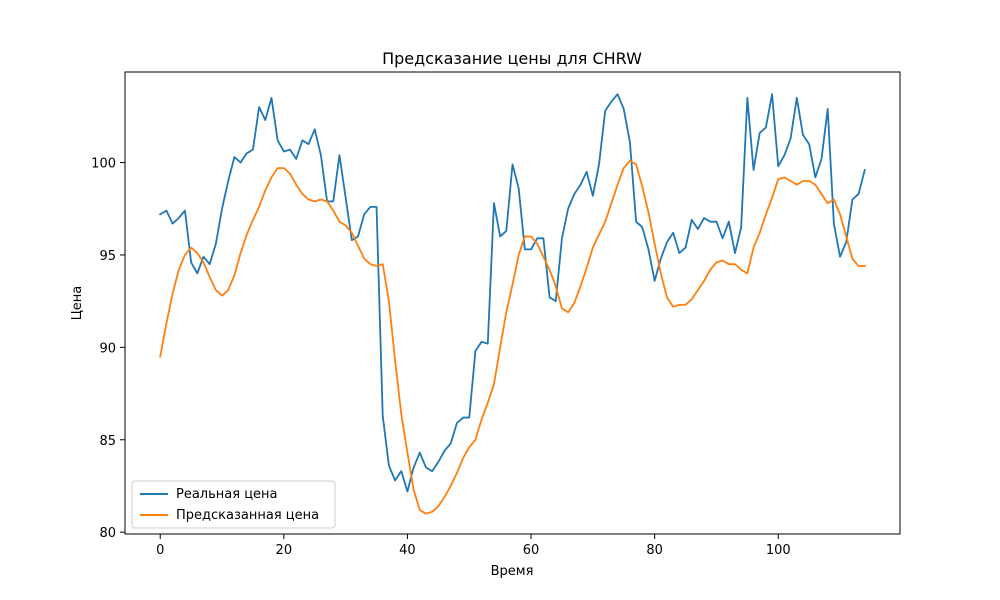 This screenshot has width=1000, height=600. What do you see at coordinates (160, 550) in the screenshot?
I see `x-tick-label: 0` at bounding box center [160, 550].